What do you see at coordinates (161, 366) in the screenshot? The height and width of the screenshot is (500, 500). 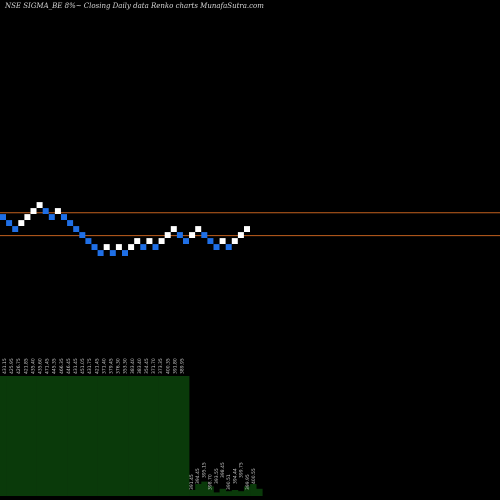 I see `volume-label: 373.35` at bounding box center [161, 366].